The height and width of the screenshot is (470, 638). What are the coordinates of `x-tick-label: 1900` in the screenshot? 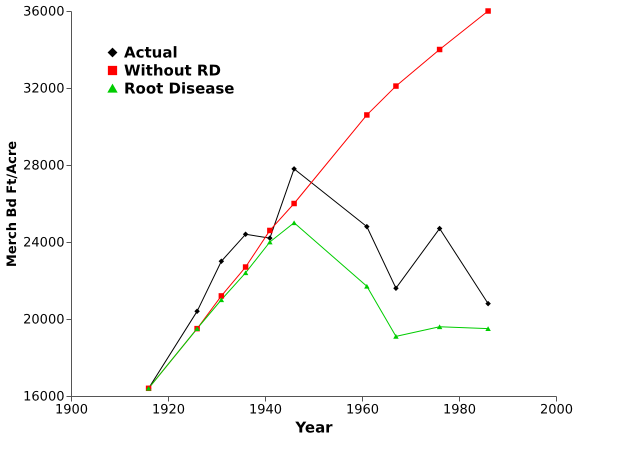 It's located at (71, 410).